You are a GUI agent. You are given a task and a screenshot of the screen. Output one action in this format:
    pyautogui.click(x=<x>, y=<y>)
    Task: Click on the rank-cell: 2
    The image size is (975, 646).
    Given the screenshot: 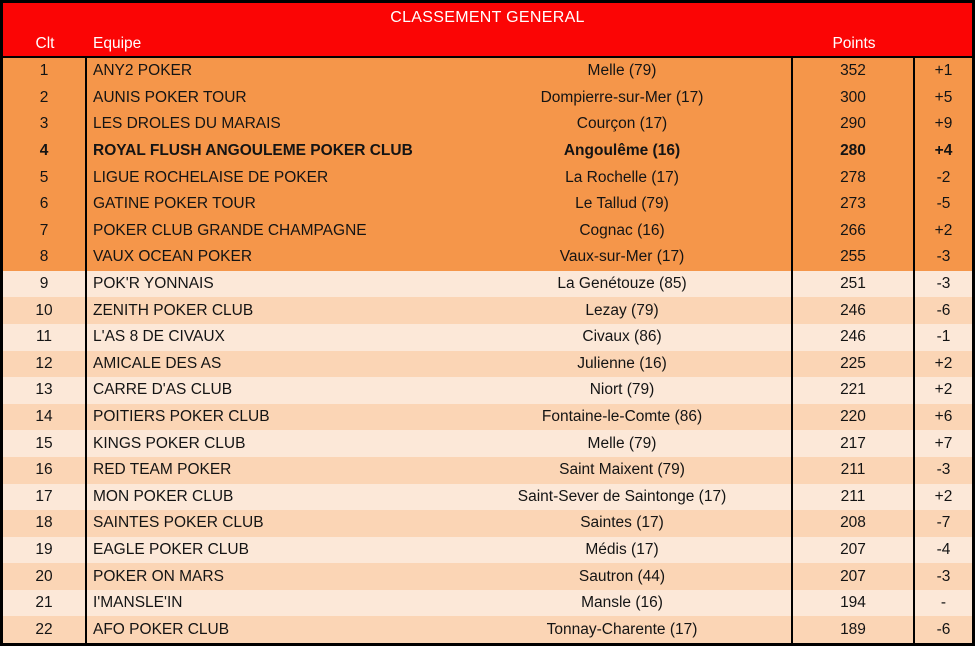 What is the action you would take?
    pyautogui.click(x=45, y=98)
    